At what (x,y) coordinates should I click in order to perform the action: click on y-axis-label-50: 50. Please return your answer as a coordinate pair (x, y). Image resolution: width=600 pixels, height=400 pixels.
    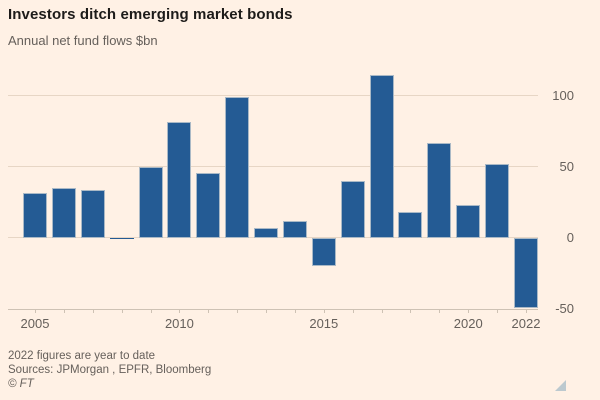
    Looking at the image, I should click on (566, 166).